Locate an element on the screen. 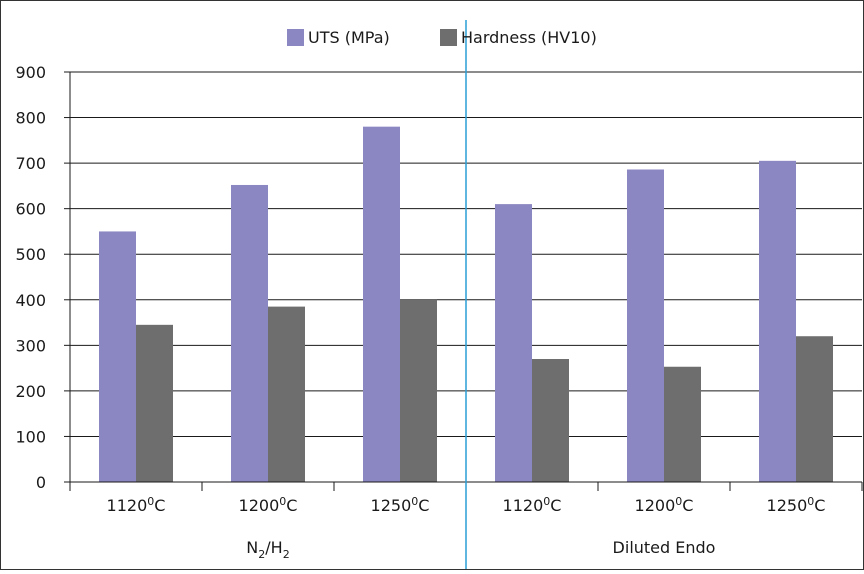  legend-label: UTS (MPa) is located at coordinates (349, 37).